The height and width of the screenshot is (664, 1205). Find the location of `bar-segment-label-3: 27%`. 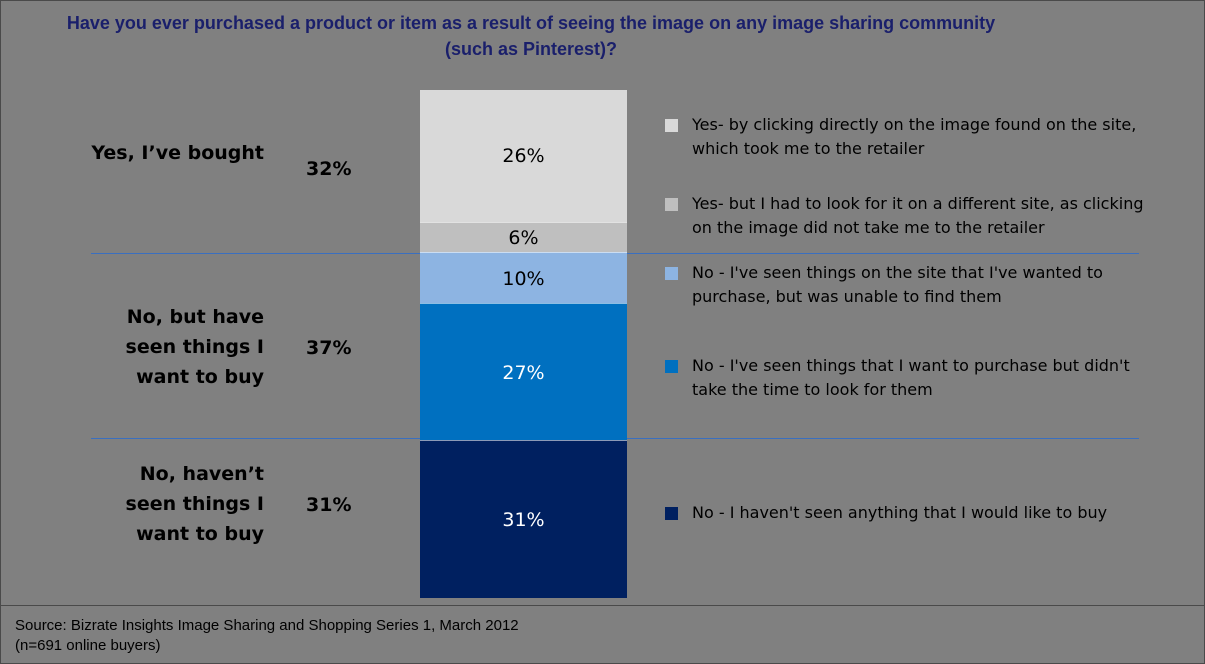

bar-segment-label-3: 27% is located at coordinates (523, 372).